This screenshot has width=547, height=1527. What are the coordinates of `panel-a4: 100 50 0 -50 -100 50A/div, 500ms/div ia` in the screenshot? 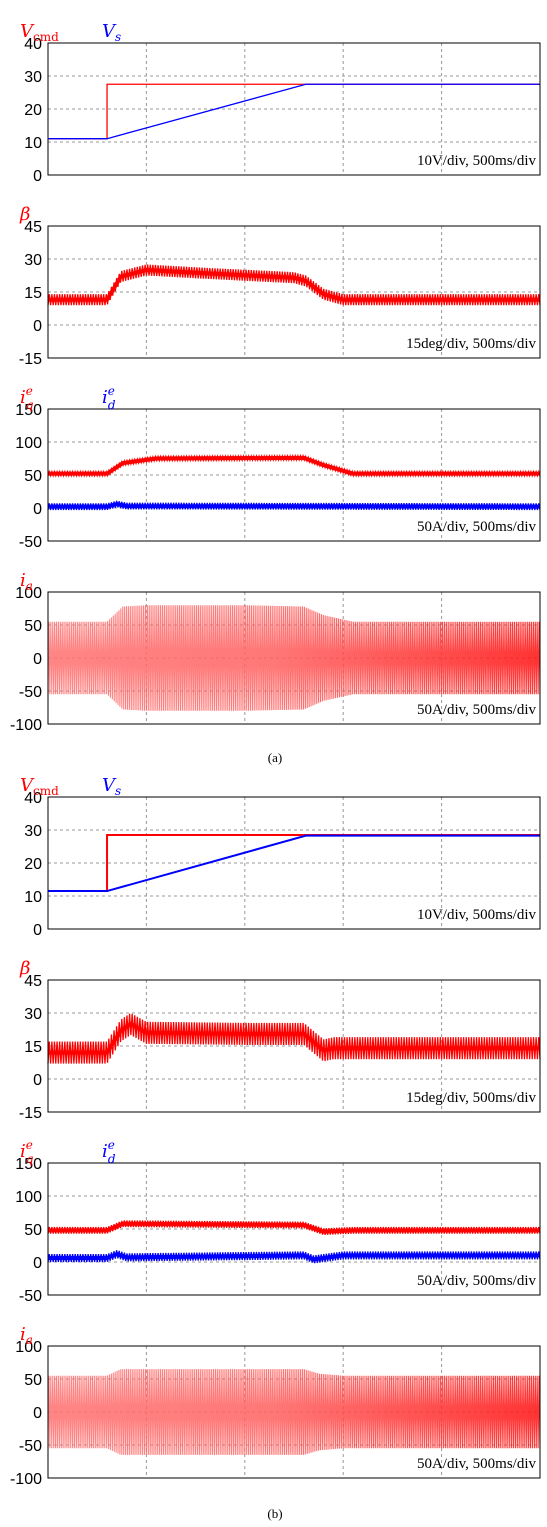 It's located at (275, 652).